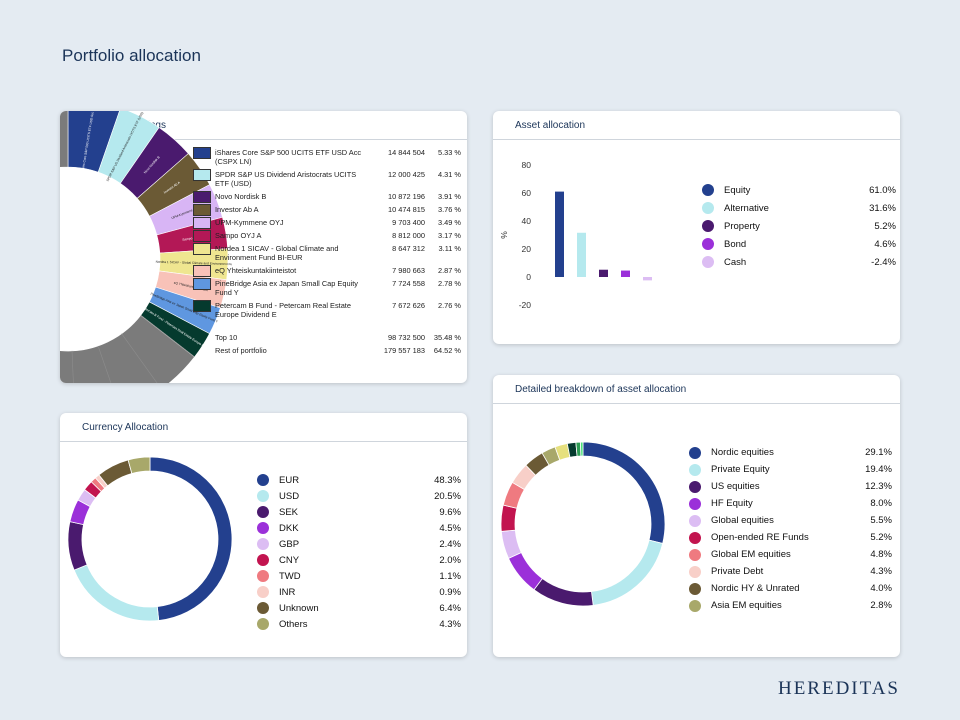 The width and height of the screenshot is (960, 720). Describe the element at coordinates (139, 465) in the screenshot. I see `slice-others` at that location.